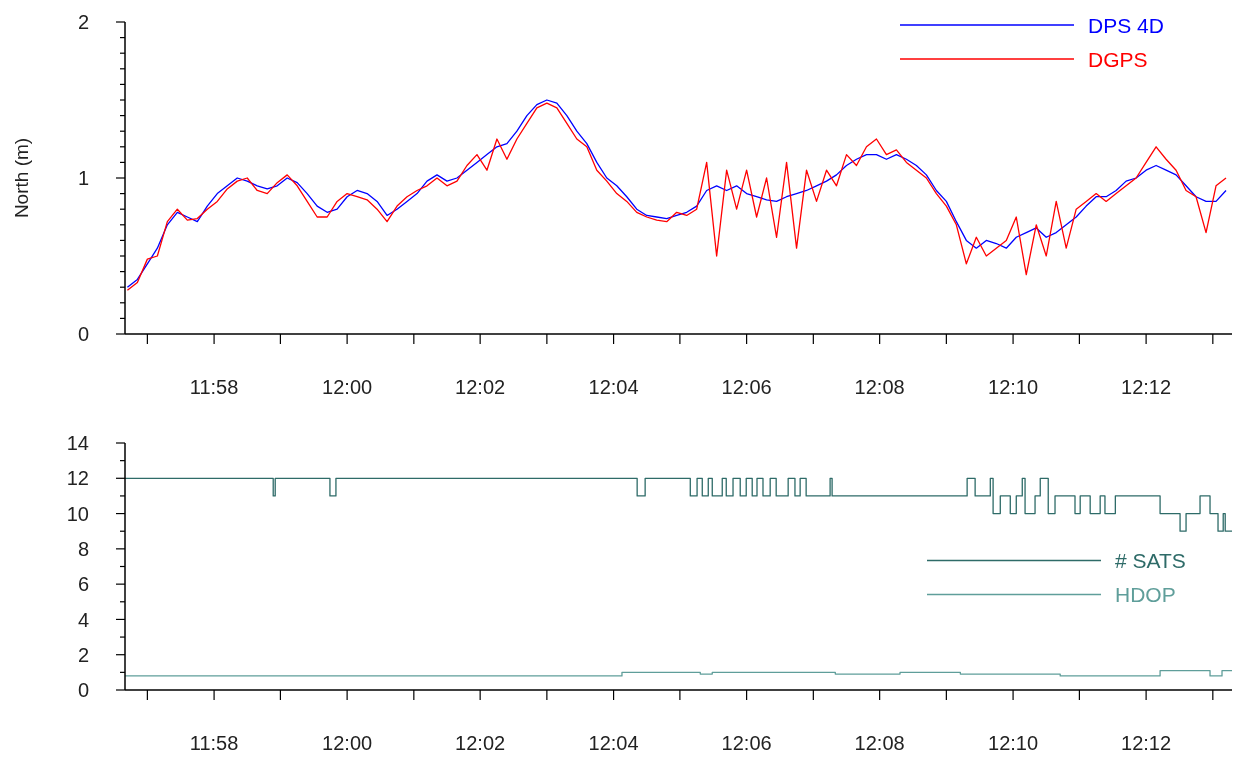 Image resolution: width=1240 pixels, height=760 pixels. What do you see at coordinates (77, 443) in the screenshot?
I see `y-tick-label: 14` at bounding box center [77, 443].